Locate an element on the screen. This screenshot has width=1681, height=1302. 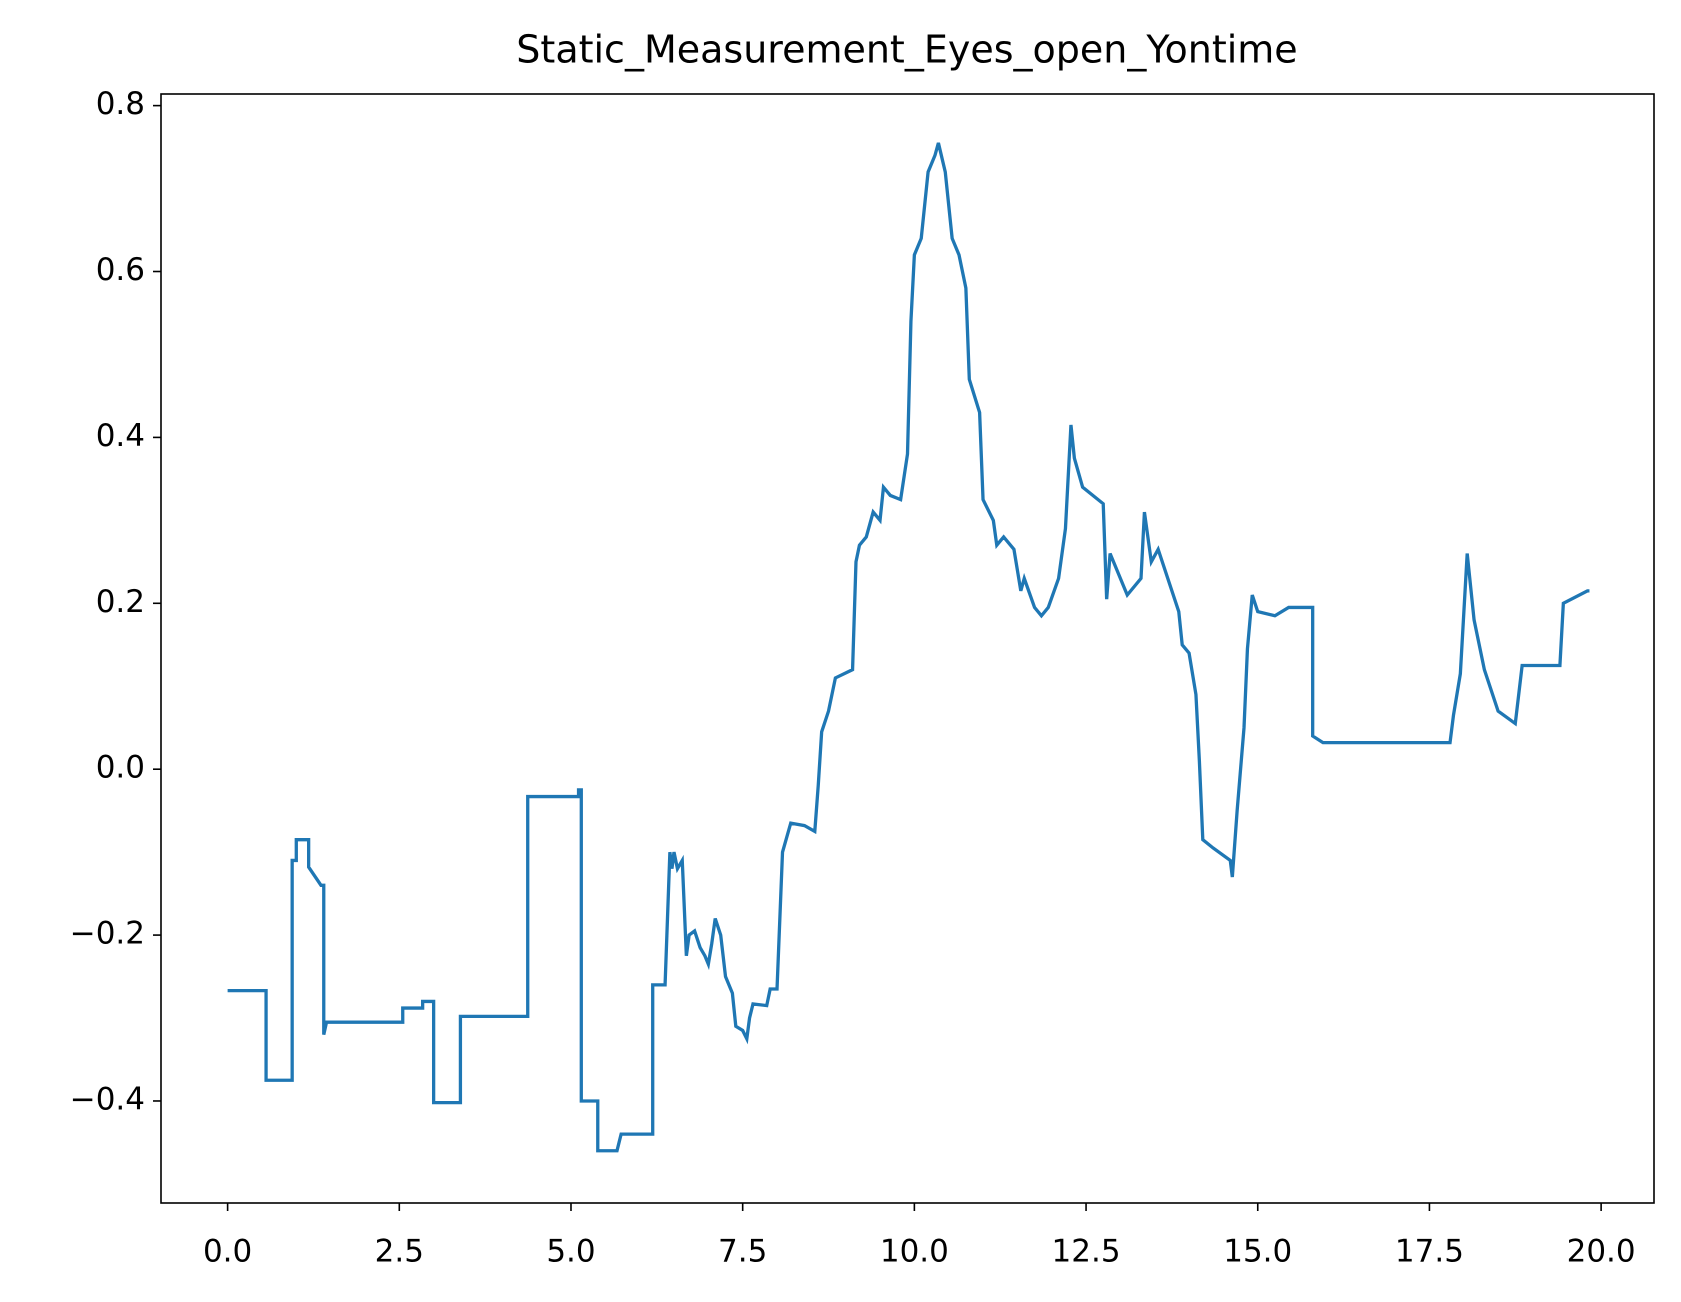
y-tick-label: 0.2 is located at coordinates (120, 602).